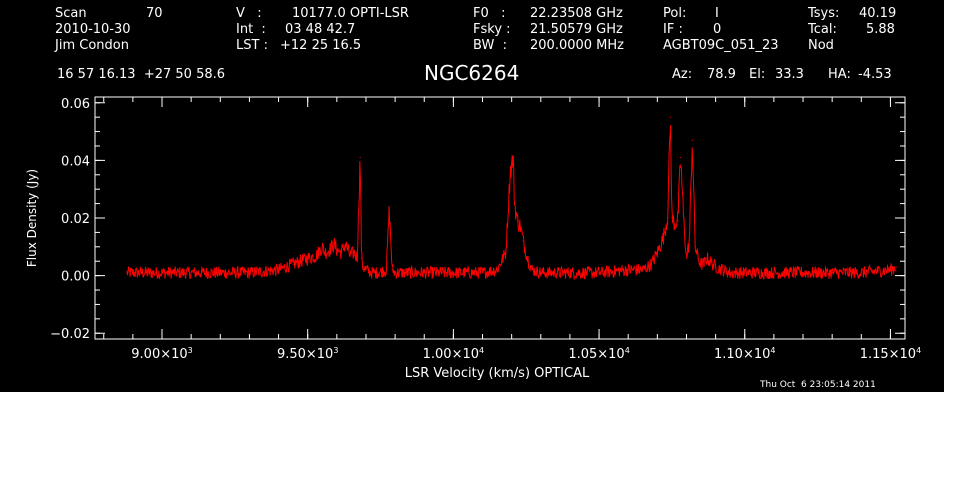  Describe the element at coordinates (141, 74) in the screenshot. I see `source-coordinates: 16 57 16.13 +27 50 58.6` at that location.